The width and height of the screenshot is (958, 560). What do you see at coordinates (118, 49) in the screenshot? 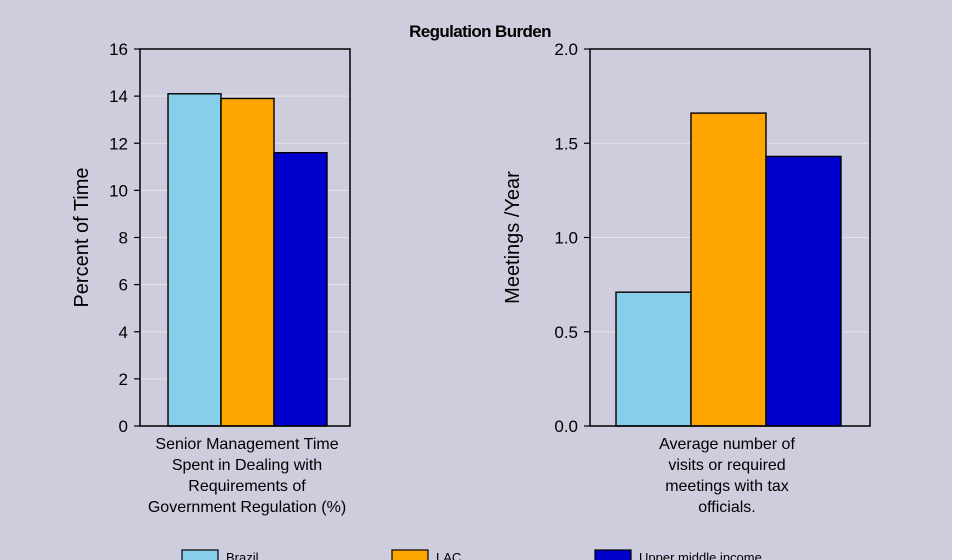
I see `y-tick-label-0-8: 16` at bounding box center [118, 49].